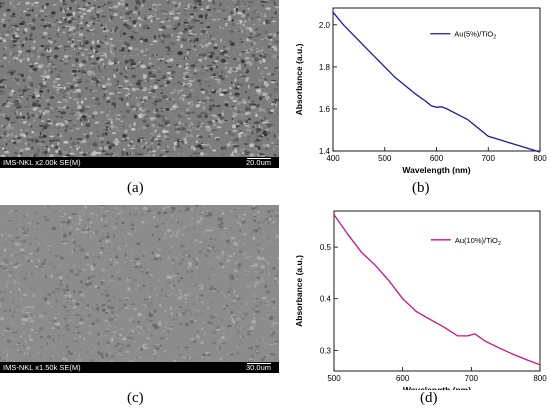 This screenshot has height=414, width=551. I want to click on chart-b-series-line, so click(436, 82).